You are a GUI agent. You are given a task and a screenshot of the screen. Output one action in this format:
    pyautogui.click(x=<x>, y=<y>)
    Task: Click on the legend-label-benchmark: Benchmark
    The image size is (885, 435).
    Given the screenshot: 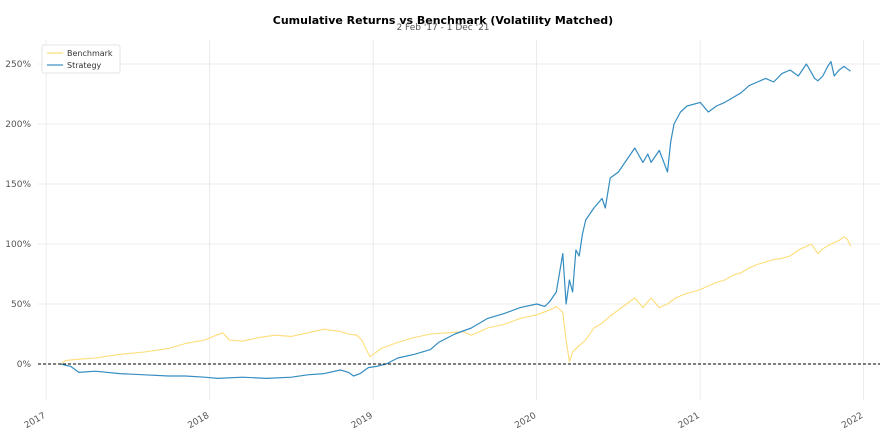 What is the action you would take?
    pyautogui.click(x=90, y=53)
    